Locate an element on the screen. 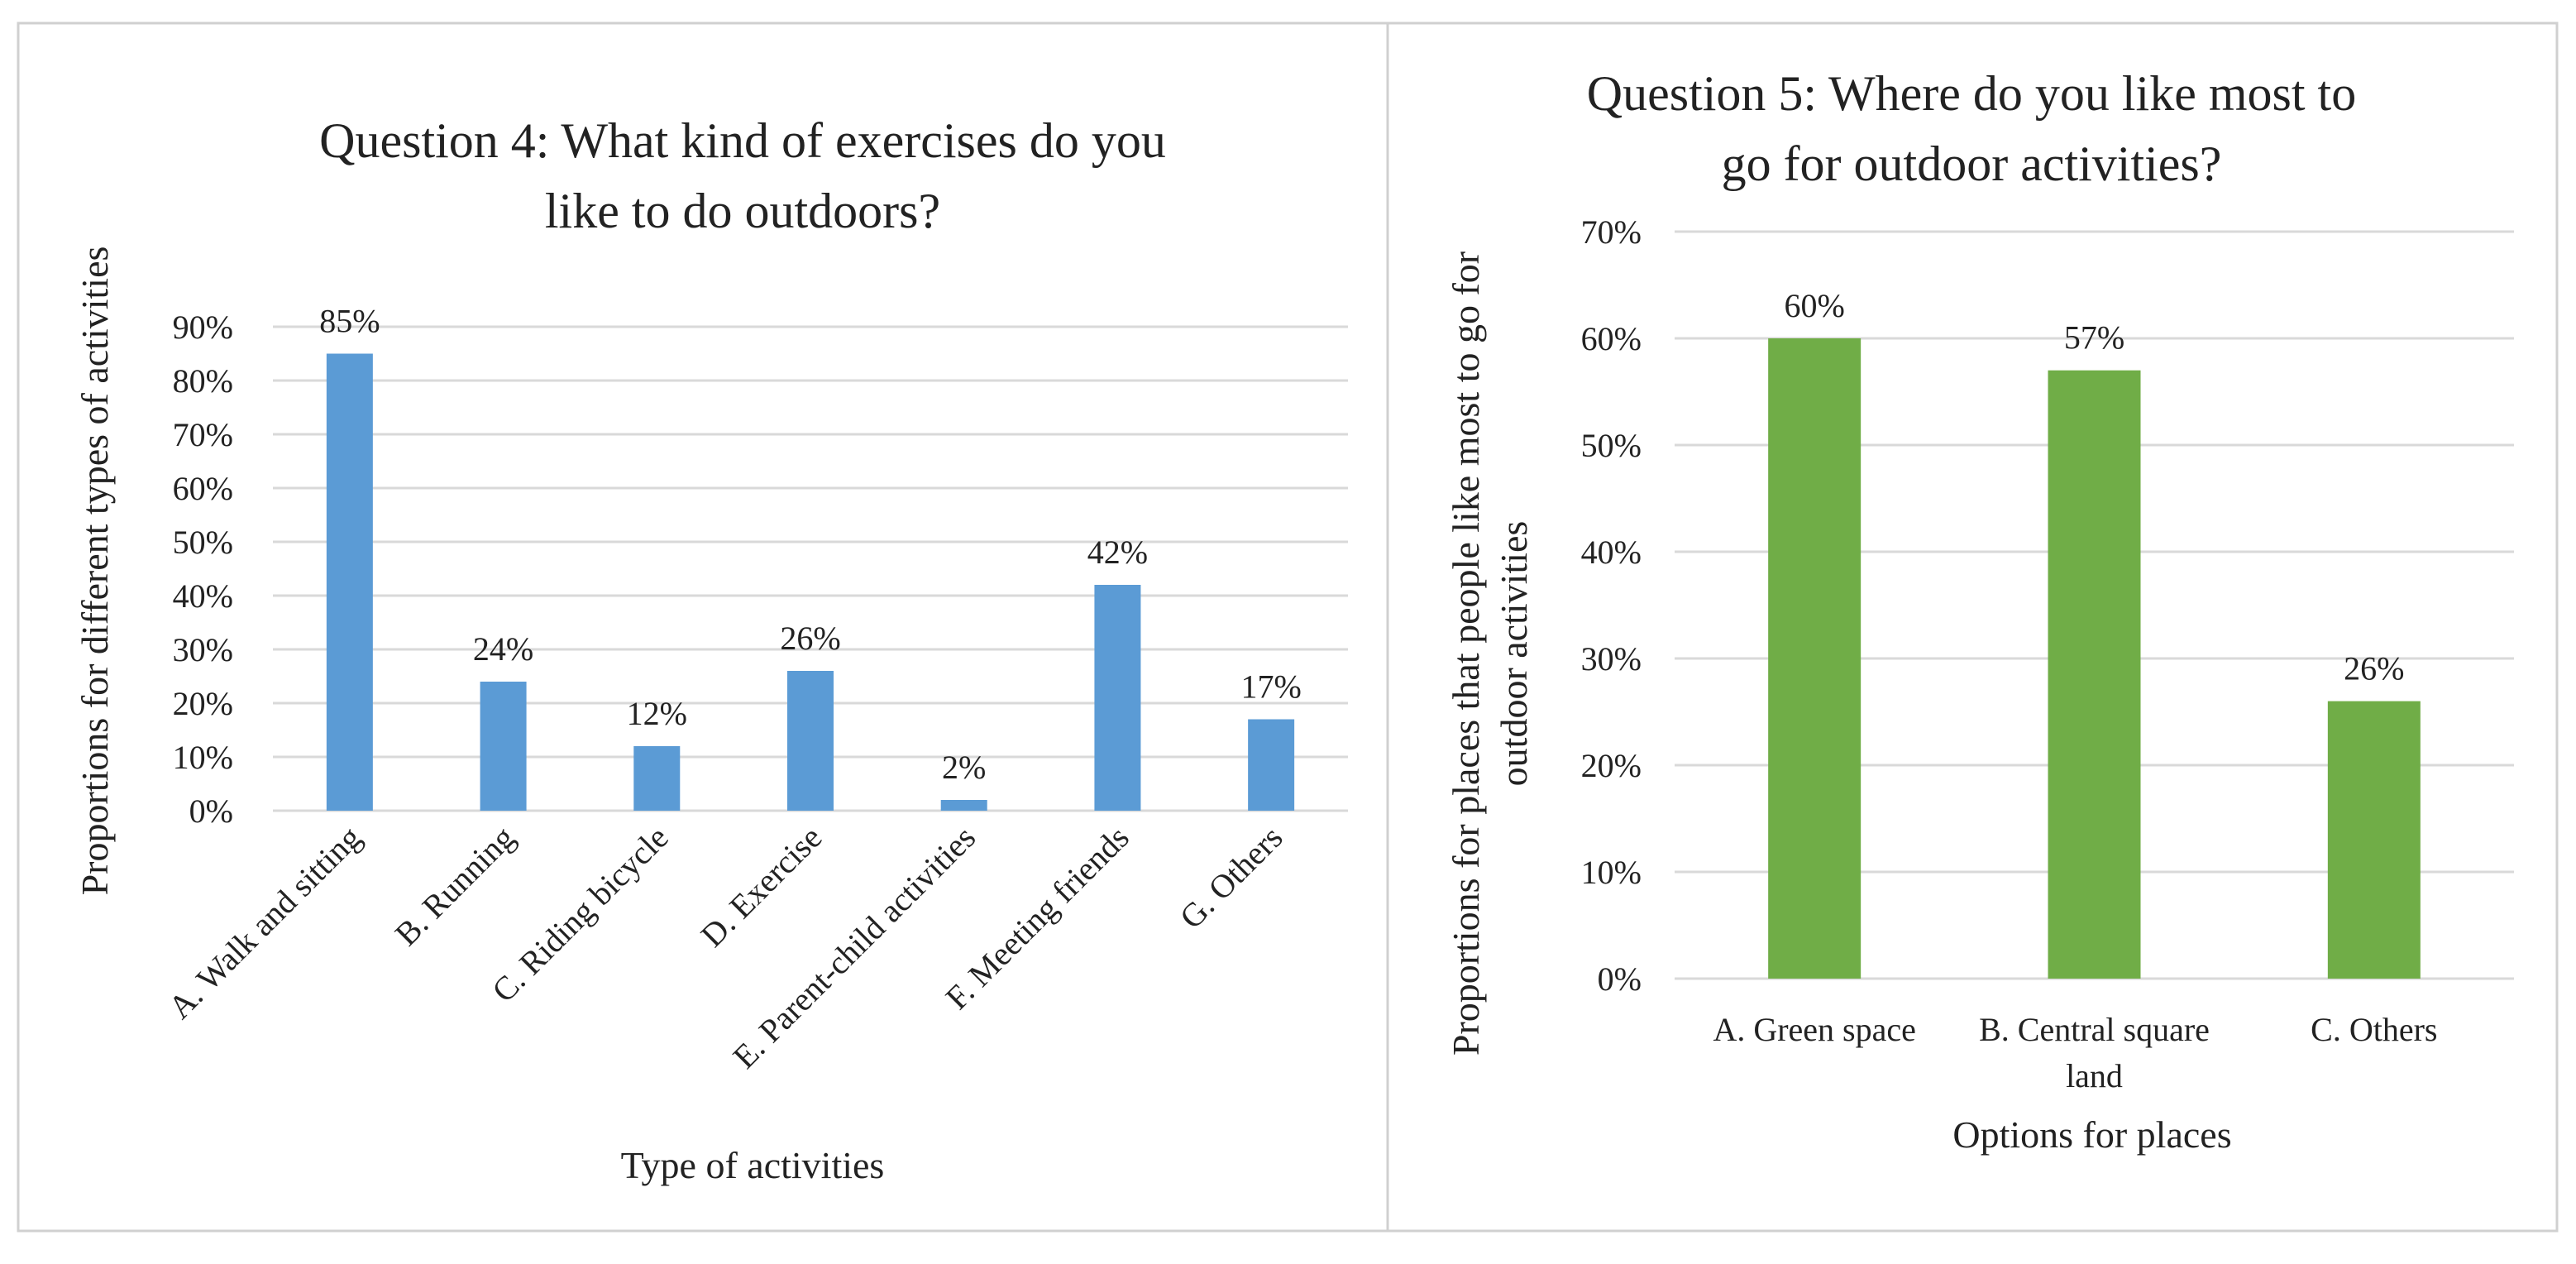  chart1-y-tick-label: 50% is located at coordinates (203, 542).